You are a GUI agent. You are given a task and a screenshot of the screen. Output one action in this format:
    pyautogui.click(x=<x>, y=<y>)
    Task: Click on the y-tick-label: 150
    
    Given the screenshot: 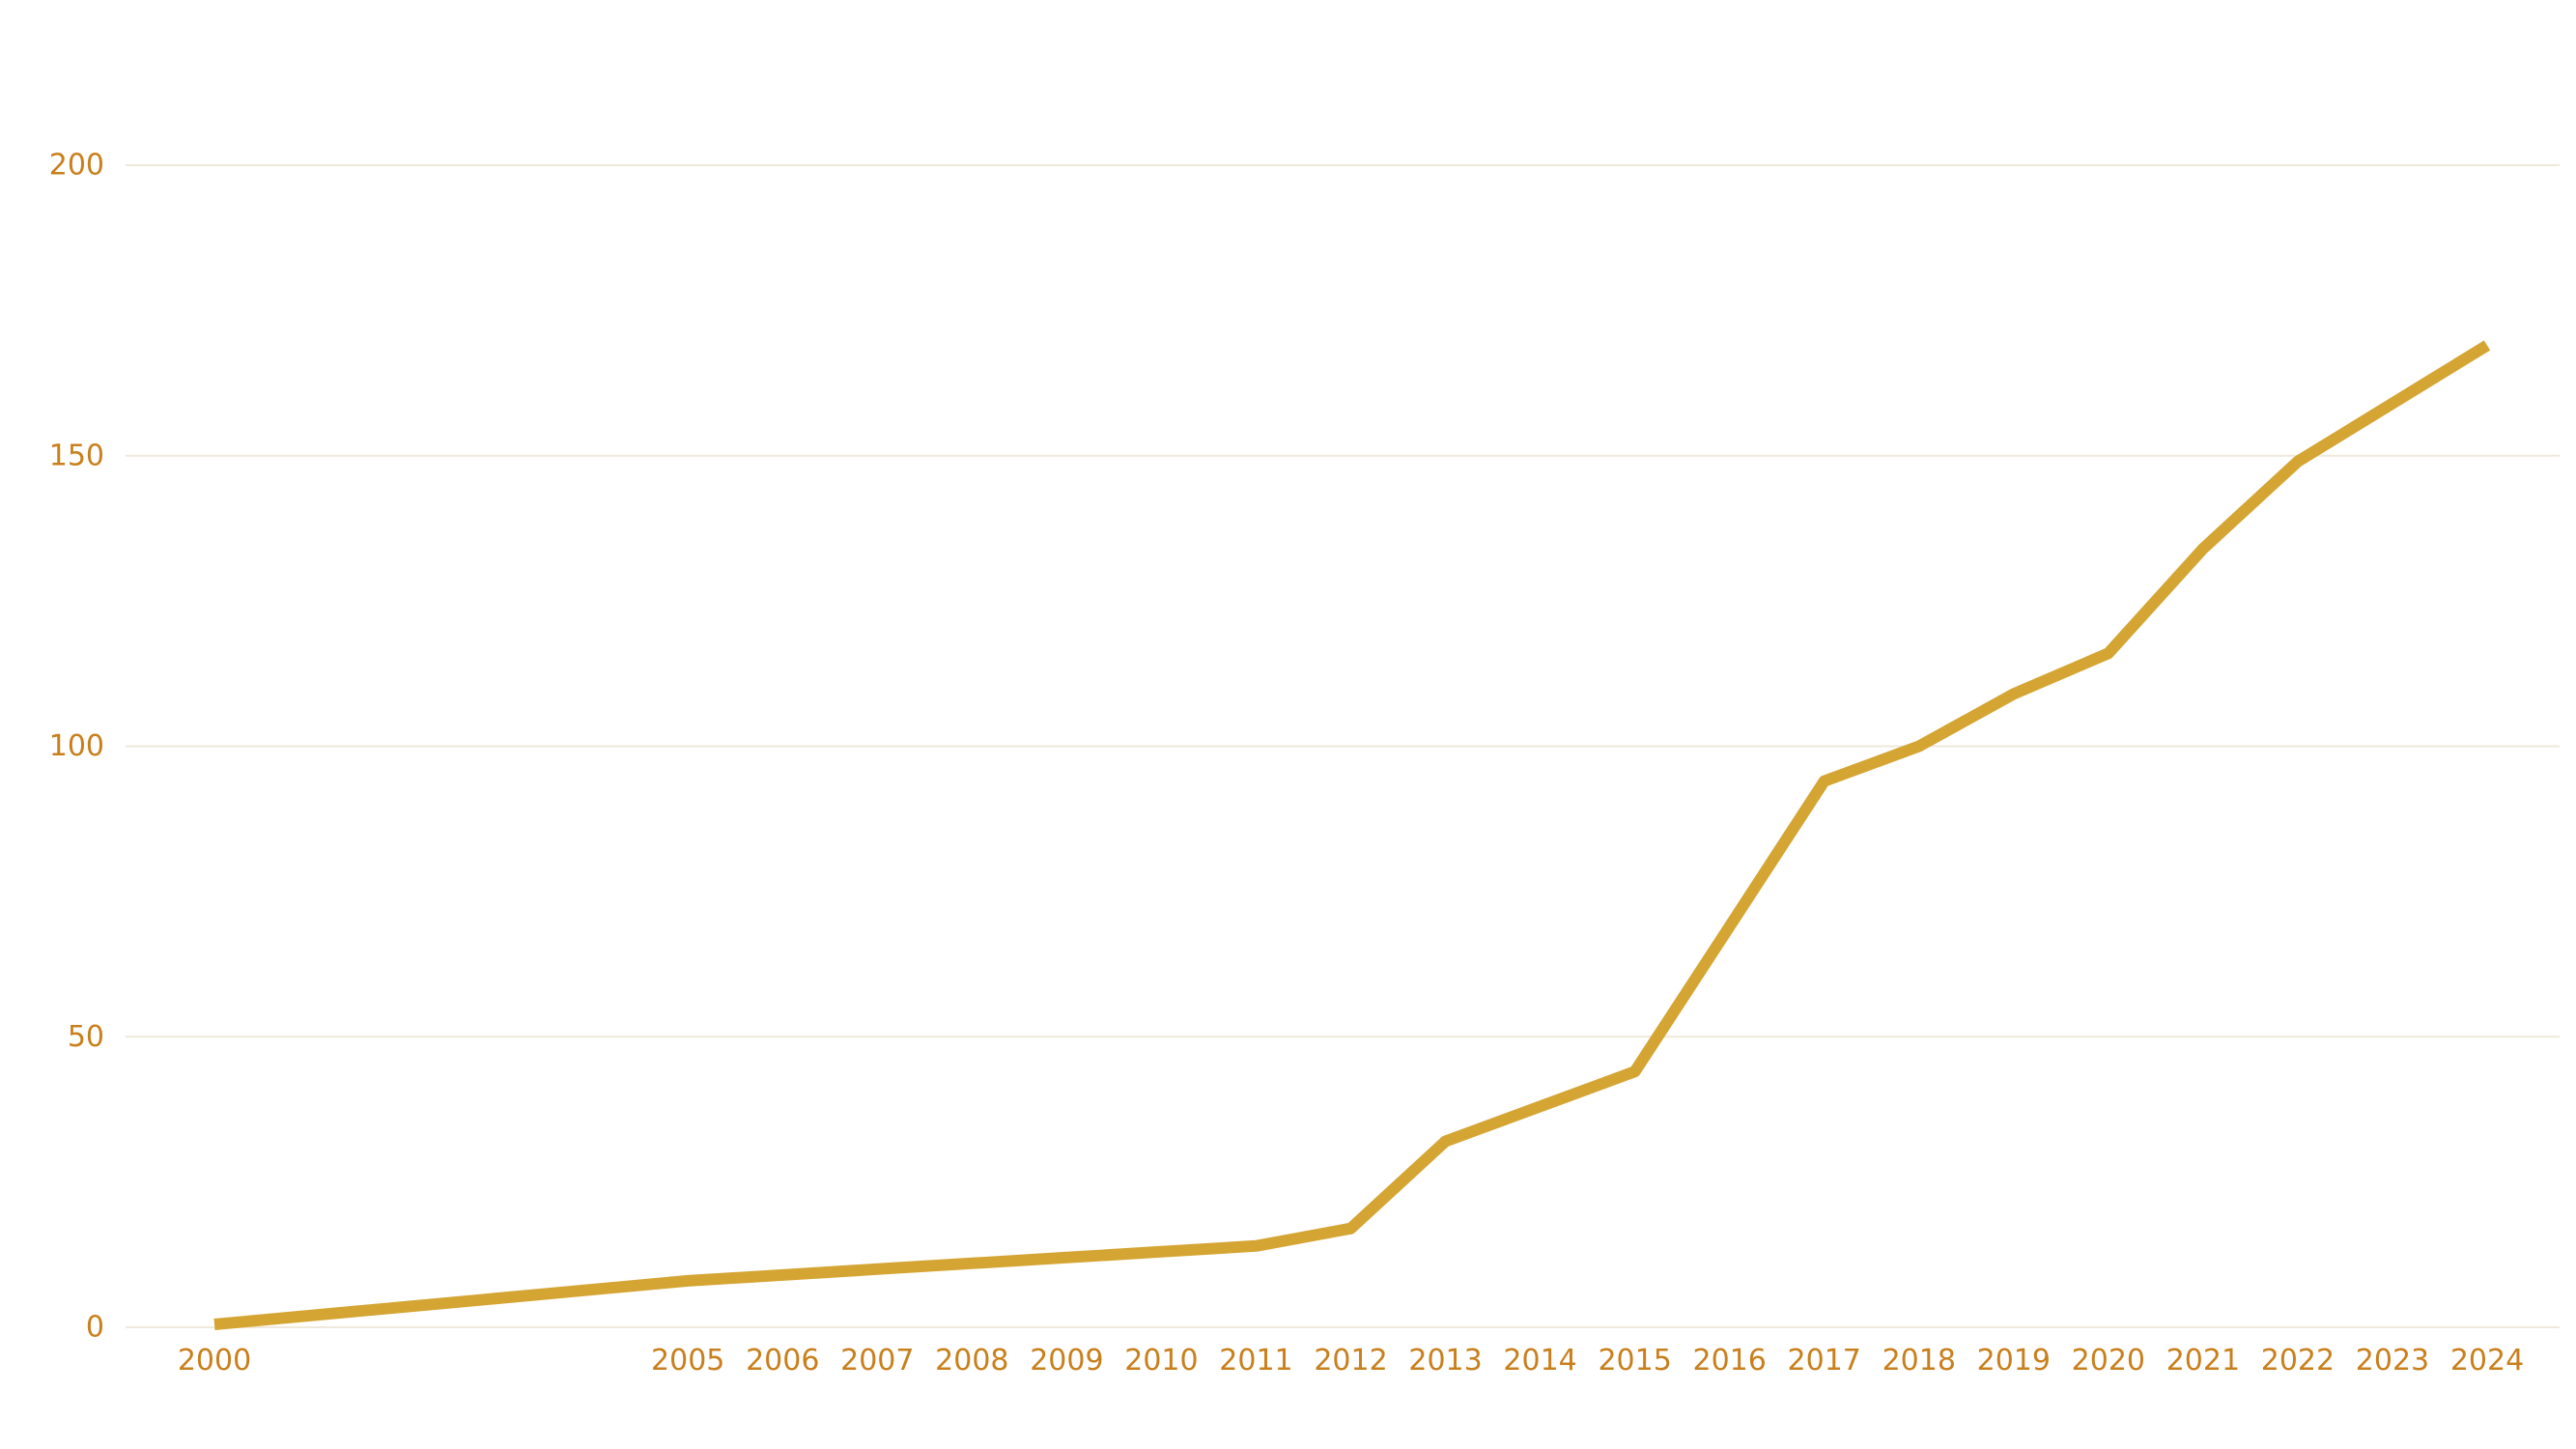 What is the action you would take?
    pyautogui.click(x=76, y=455)
    